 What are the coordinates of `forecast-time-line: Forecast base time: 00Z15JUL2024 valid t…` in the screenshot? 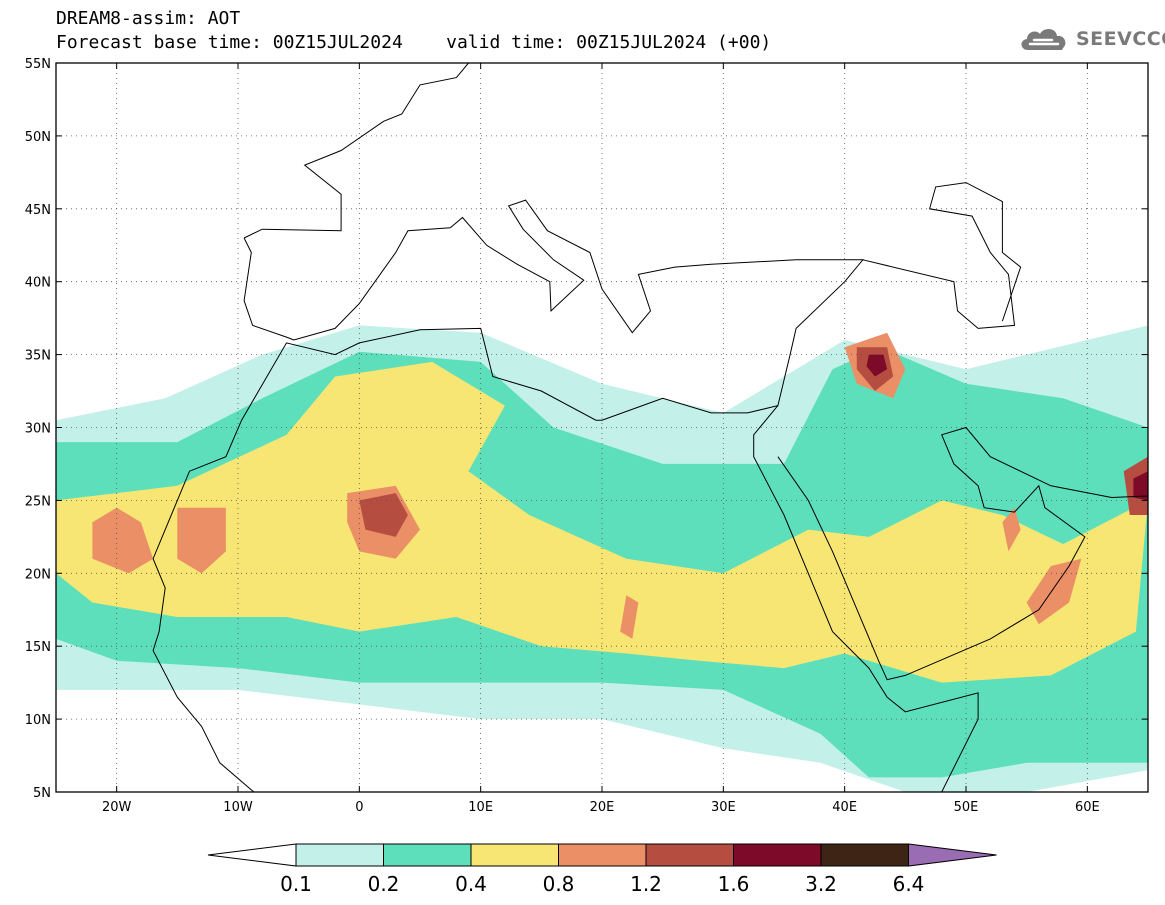 It's located at (414, 42).